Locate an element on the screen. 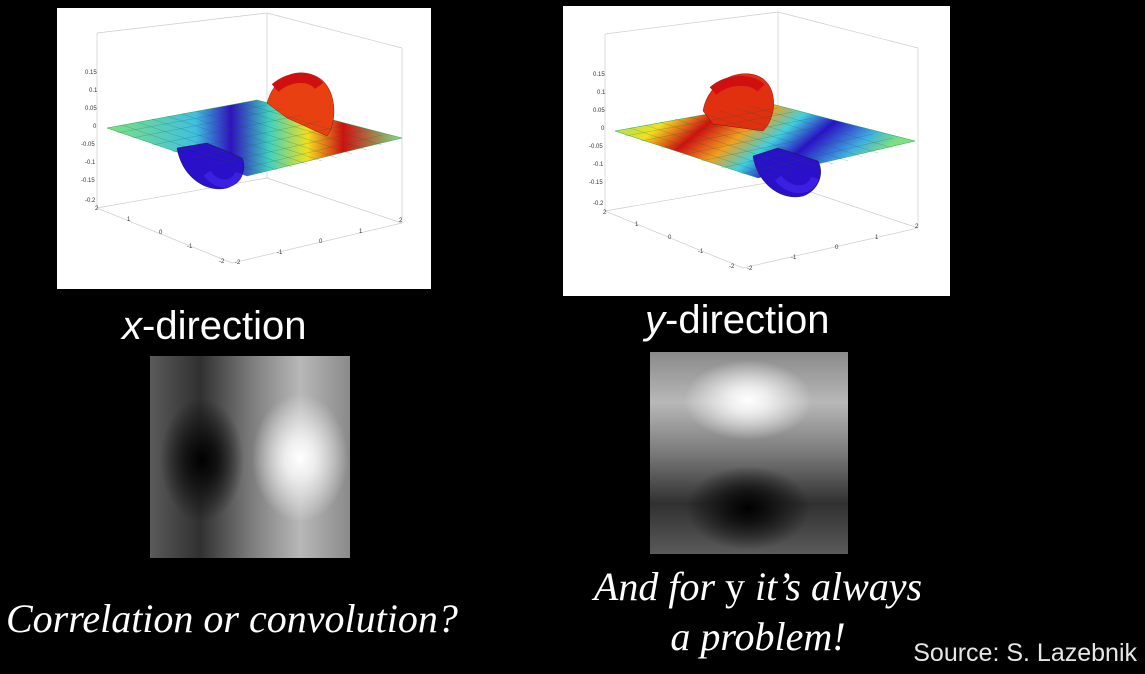 This screenshot has height=674, width=1145. note-text-a: And for is located at coordinates (659, 586).